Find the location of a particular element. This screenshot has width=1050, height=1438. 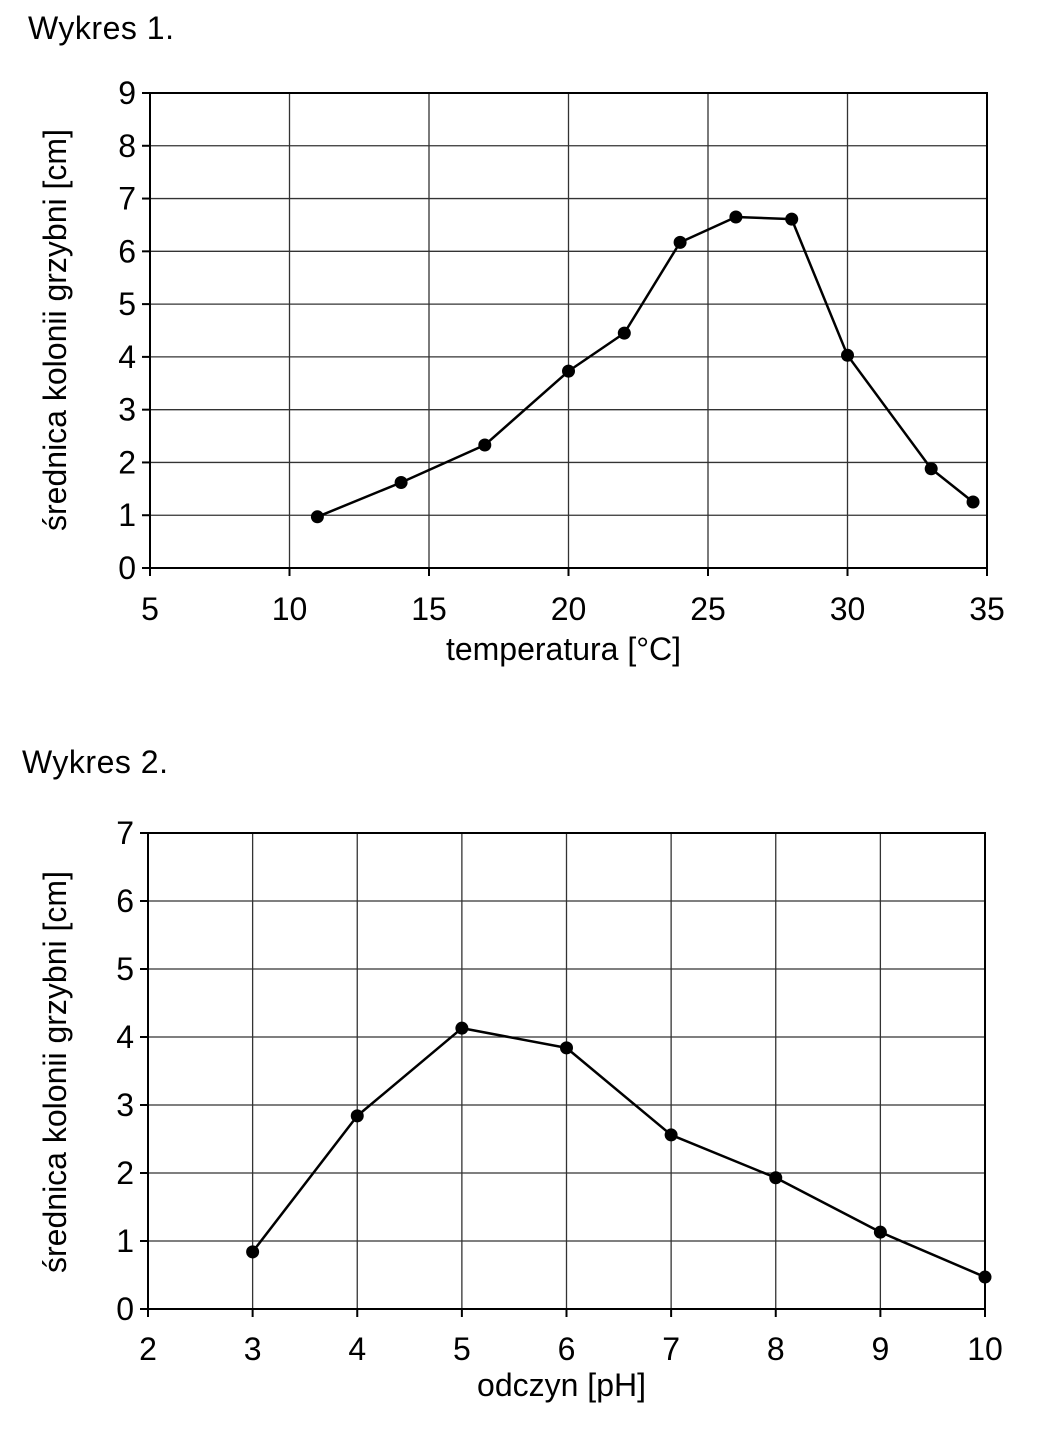

chart-1-x-tick-label: 20 is located at coordinates (569, 609).